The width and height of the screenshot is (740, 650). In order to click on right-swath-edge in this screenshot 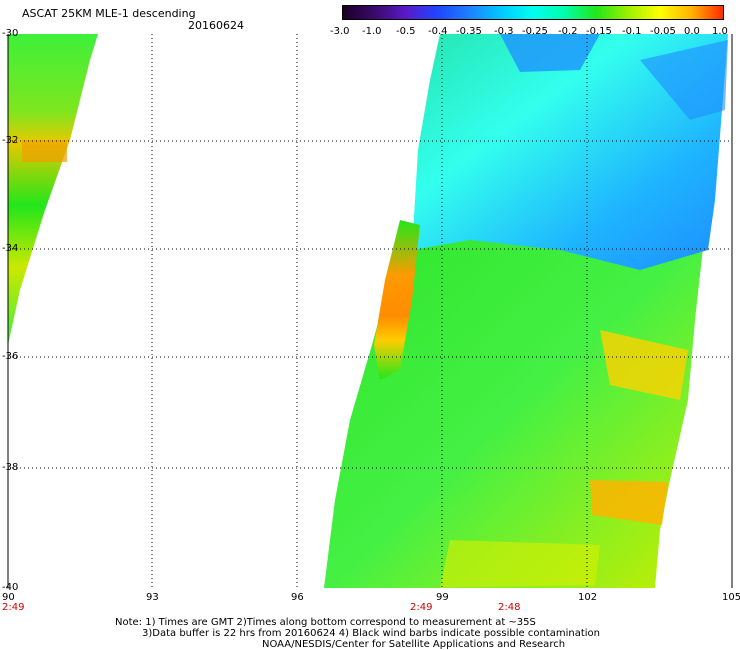, I will do `click(397, 300)`.